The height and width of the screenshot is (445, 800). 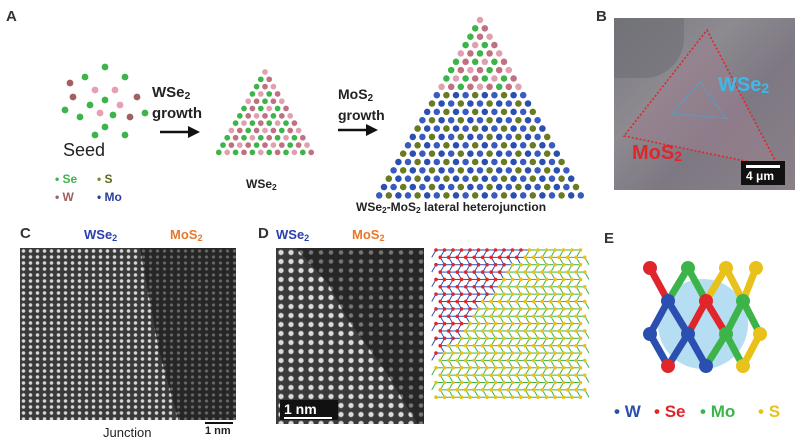 I want to click on seed-atom, so click(x=85, y=77).